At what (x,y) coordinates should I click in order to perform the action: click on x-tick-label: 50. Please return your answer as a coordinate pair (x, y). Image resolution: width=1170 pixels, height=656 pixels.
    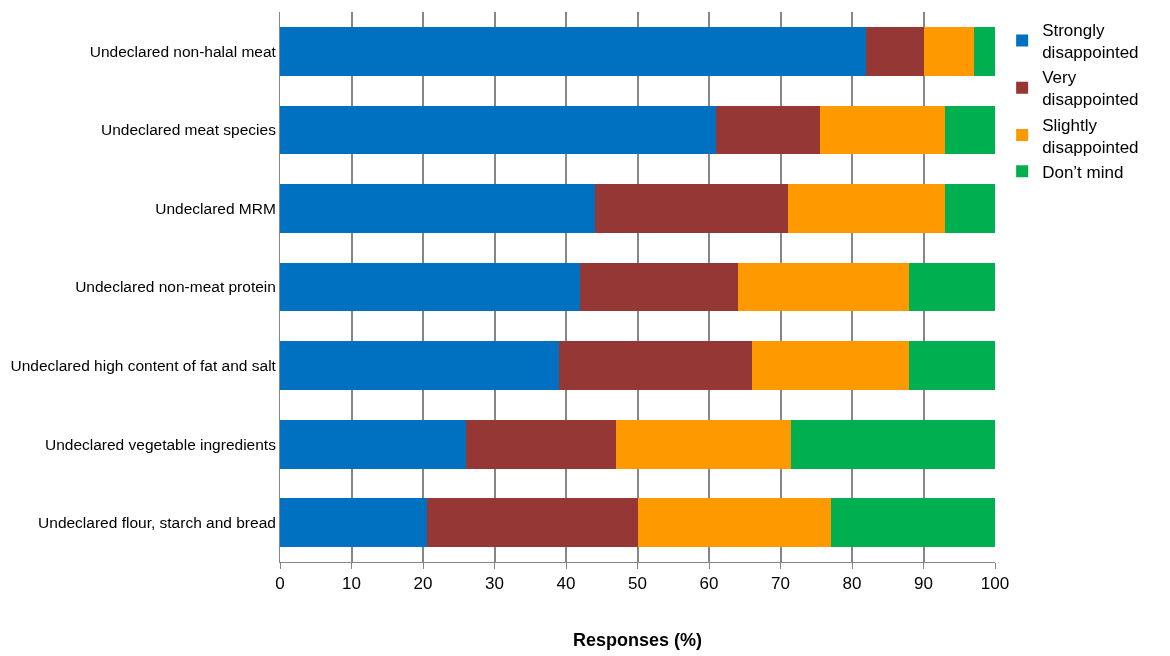
    Looking at the image, I should click on (637, 584).